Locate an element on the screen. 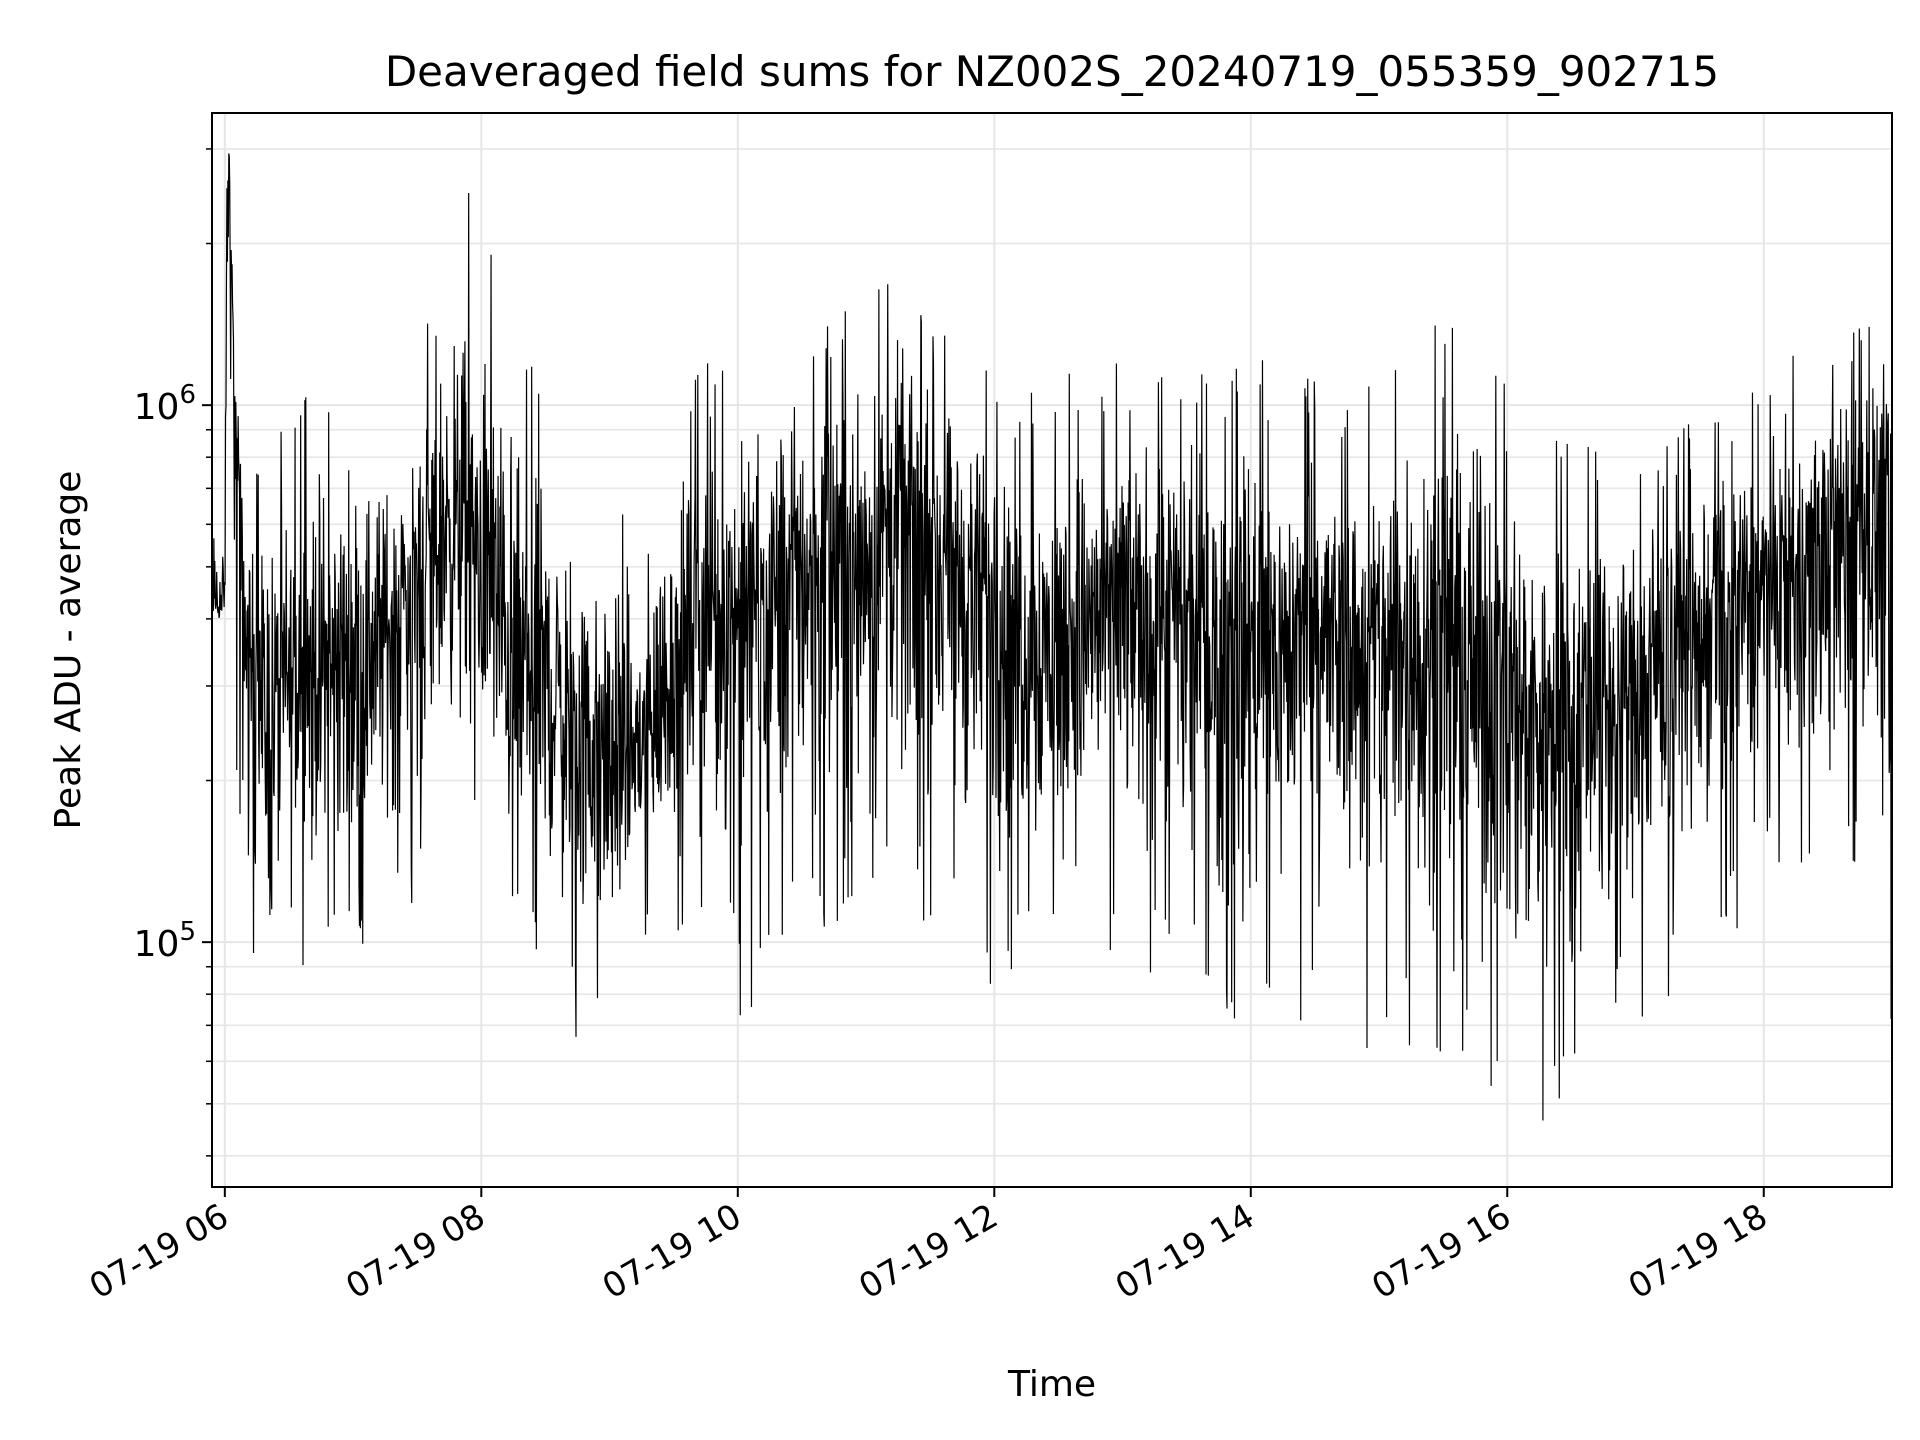 The image size is (1920, 1440). y-axis: 10⁵ 10⁶ is located at coordinates (173, 652).